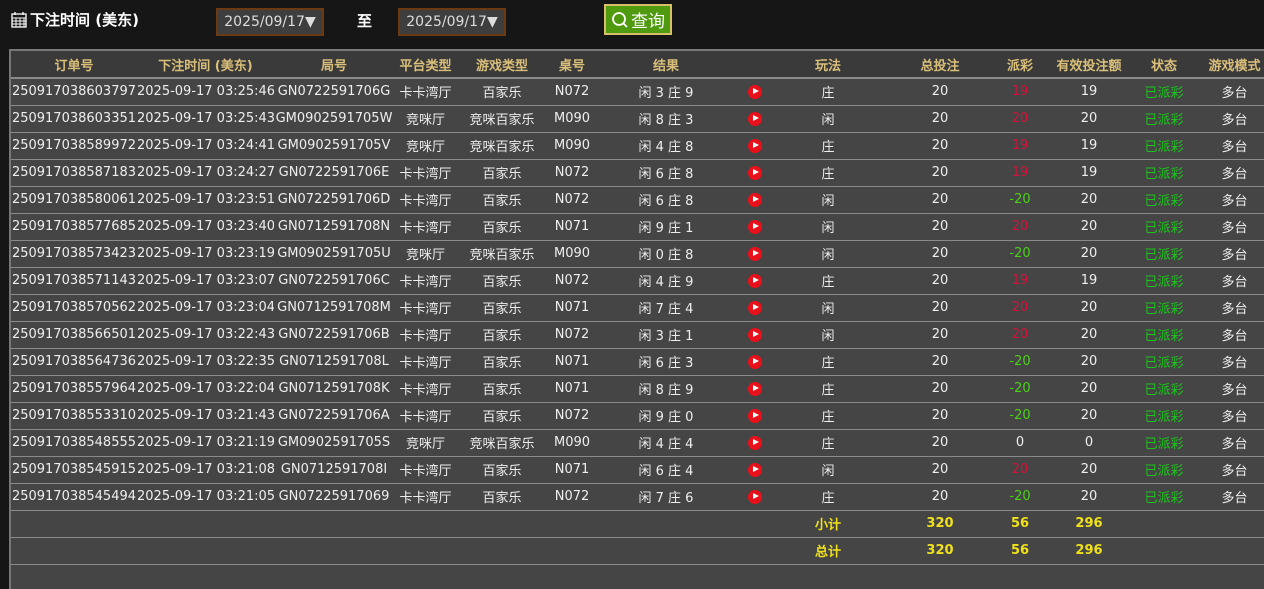  I want to click on column-header: 有效投注额, so click(1089, 65).